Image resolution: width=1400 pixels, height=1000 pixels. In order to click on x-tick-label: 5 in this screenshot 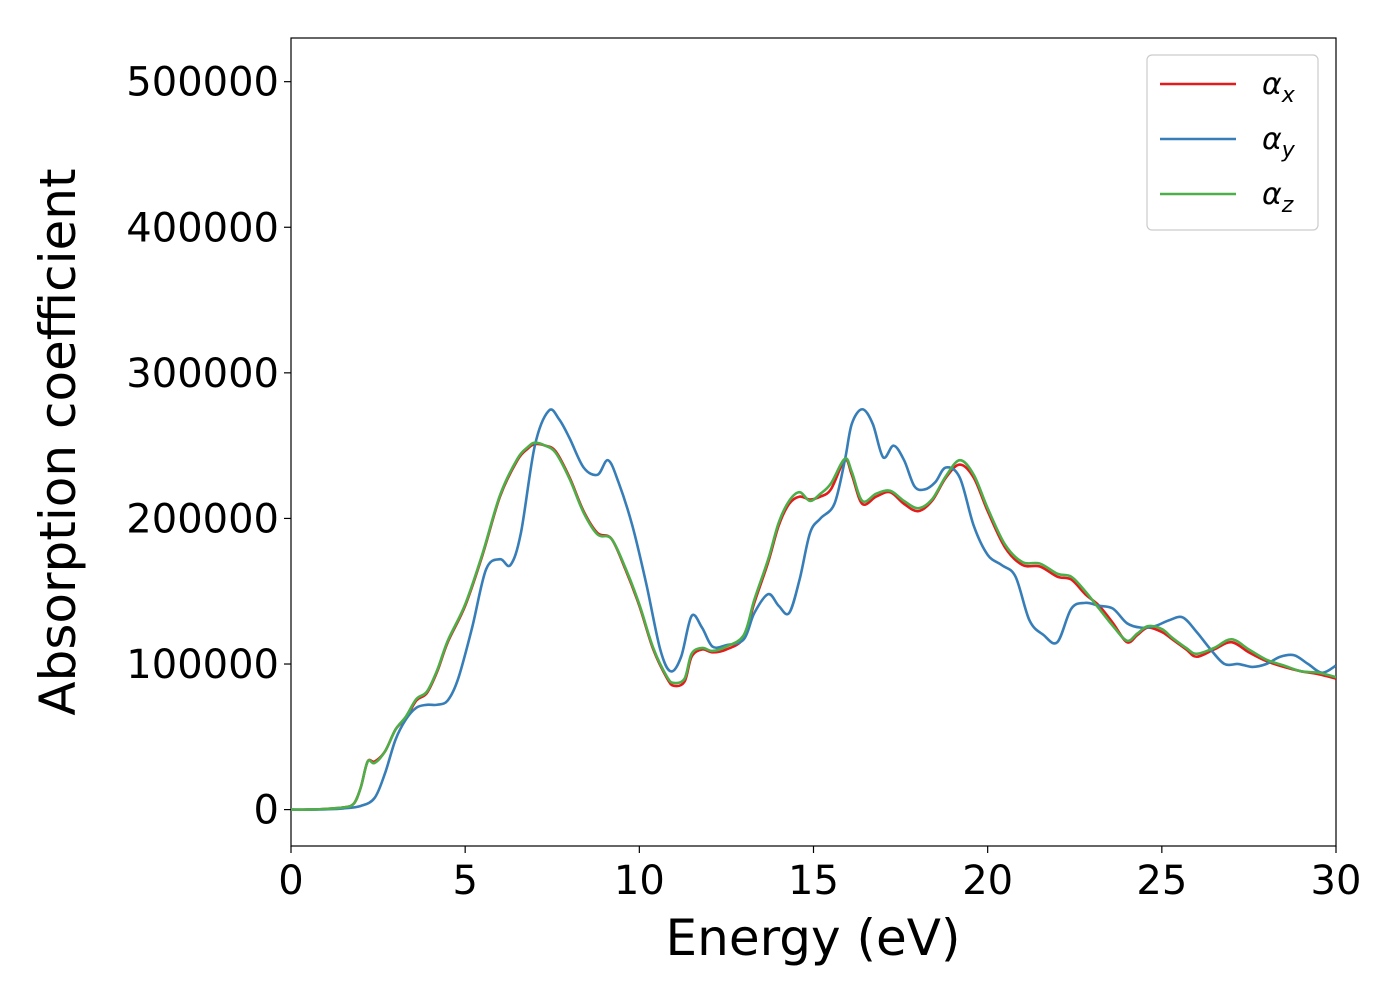, I will do `click(464, 881)`.